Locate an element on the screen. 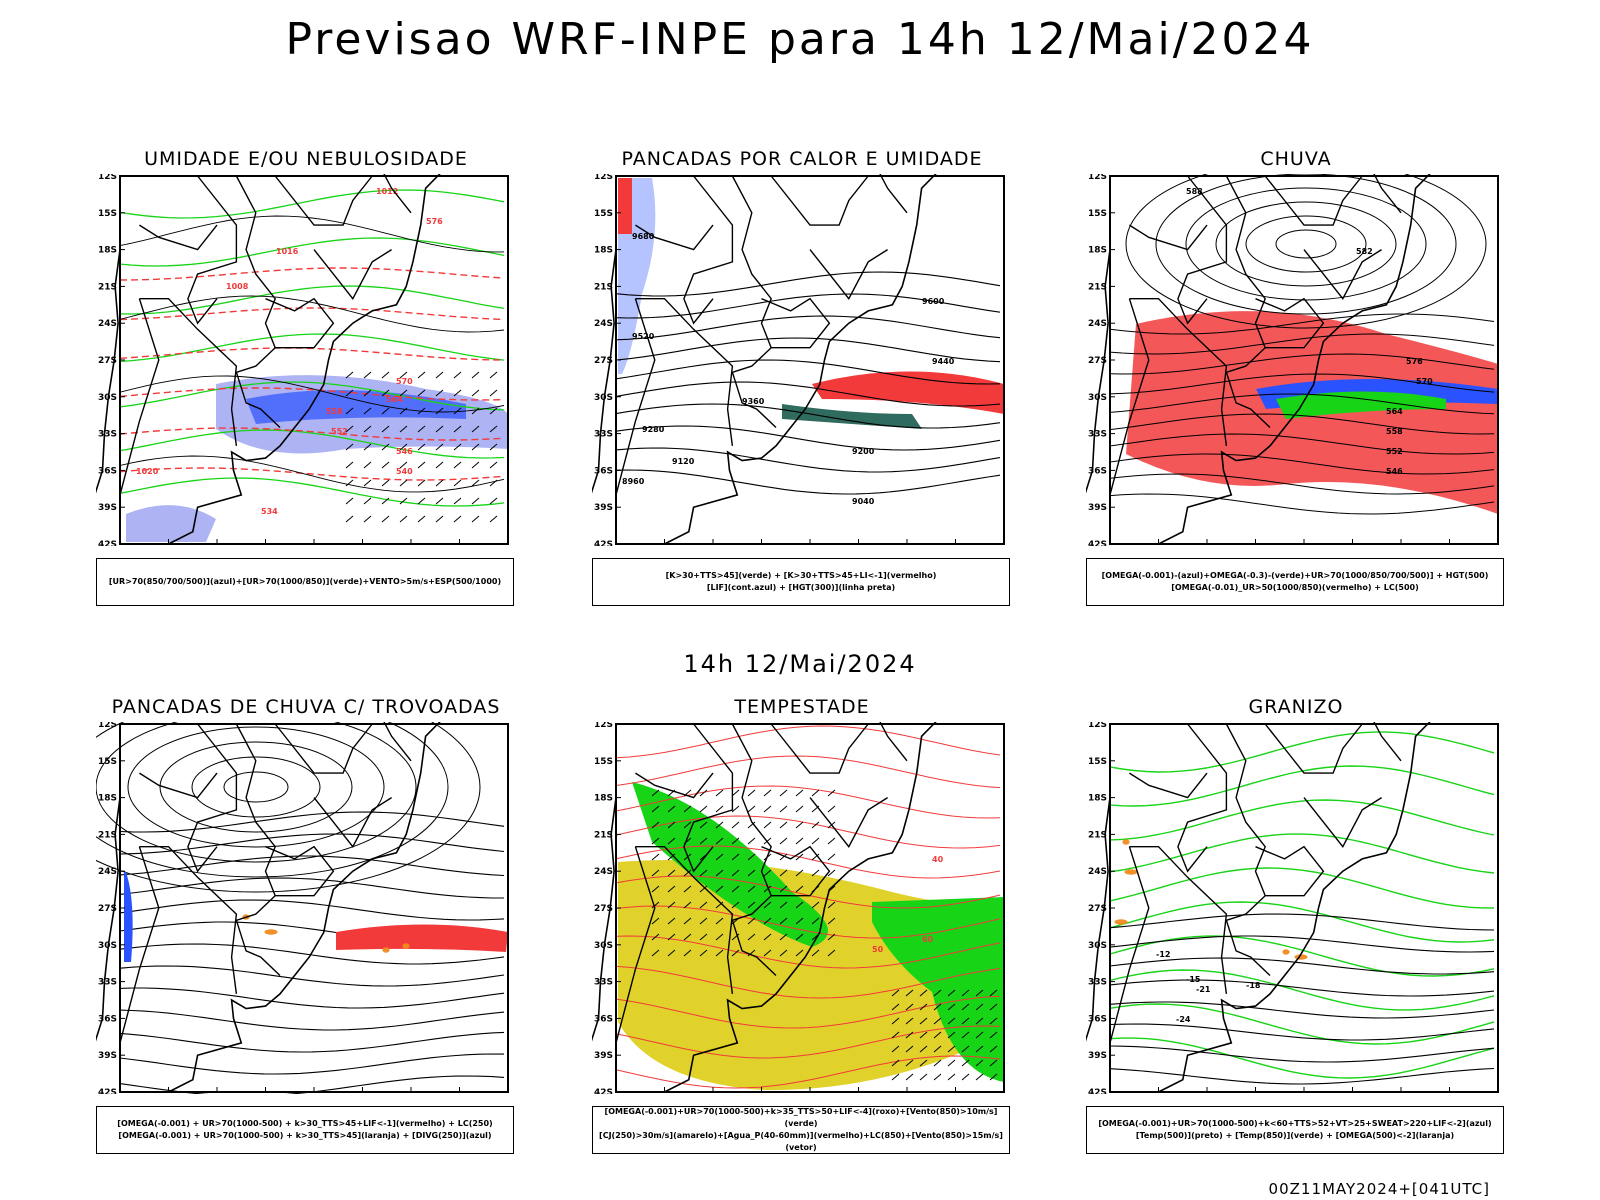 This screenshot has height=1200, width=1600. contour-label: 9360 is located at coordinates (753, 401).